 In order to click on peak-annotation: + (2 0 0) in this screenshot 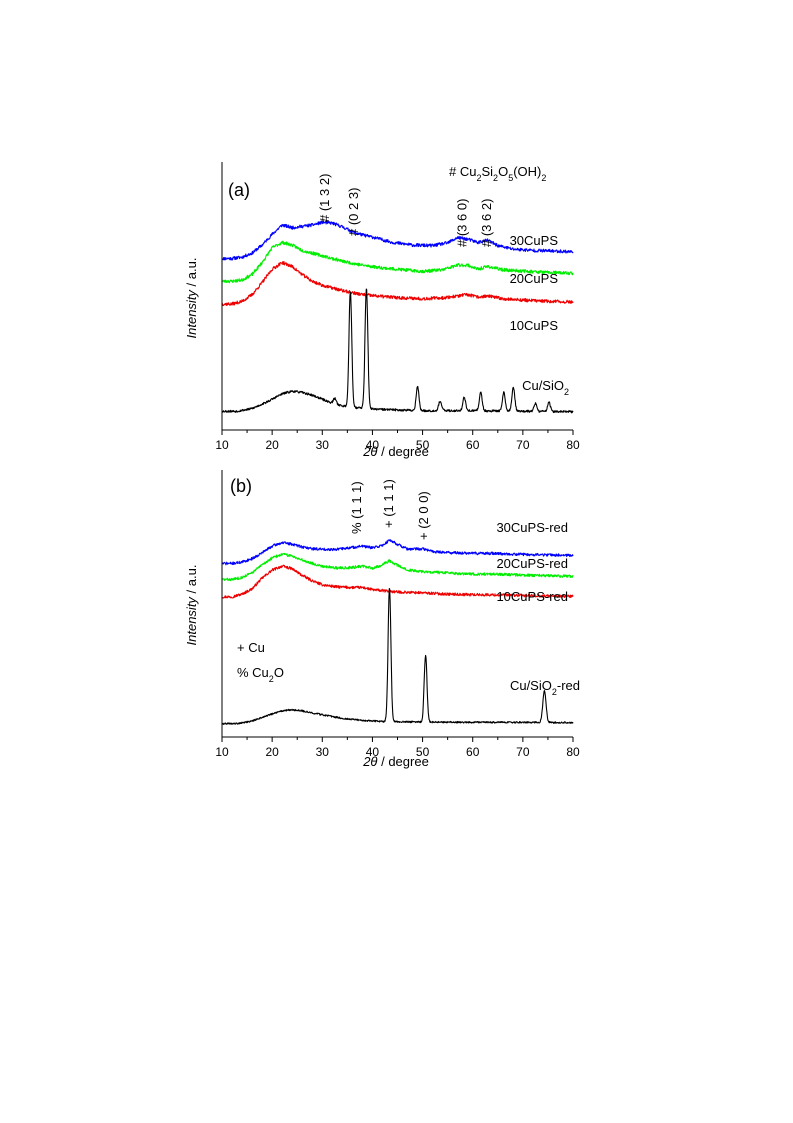, I will do `click(423, 515)`.